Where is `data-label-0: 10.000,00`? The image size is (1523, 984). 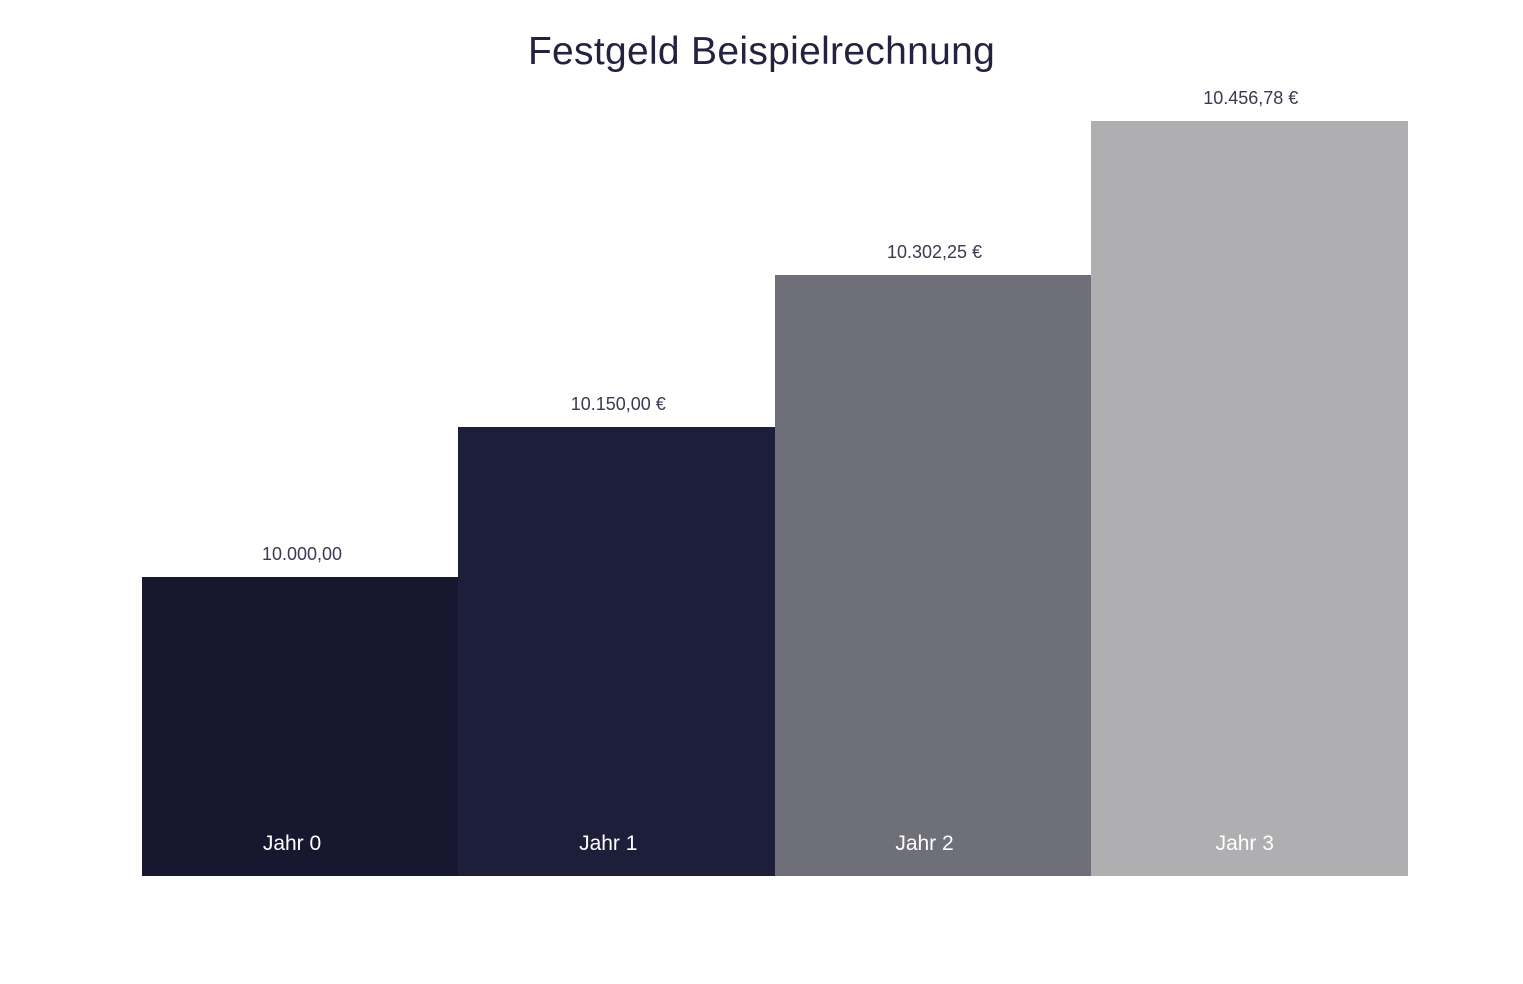 data-label-0: 10.000,00 is located at coordinates (302, 554).